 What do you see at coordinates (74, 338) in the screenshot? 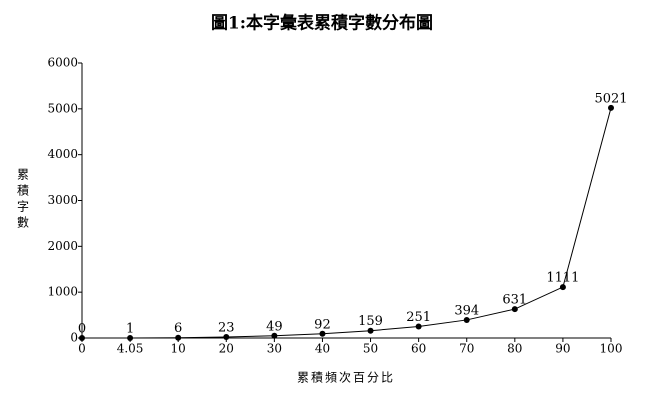
I see `y-tick-label: 0` at bounding box center [74, 338].